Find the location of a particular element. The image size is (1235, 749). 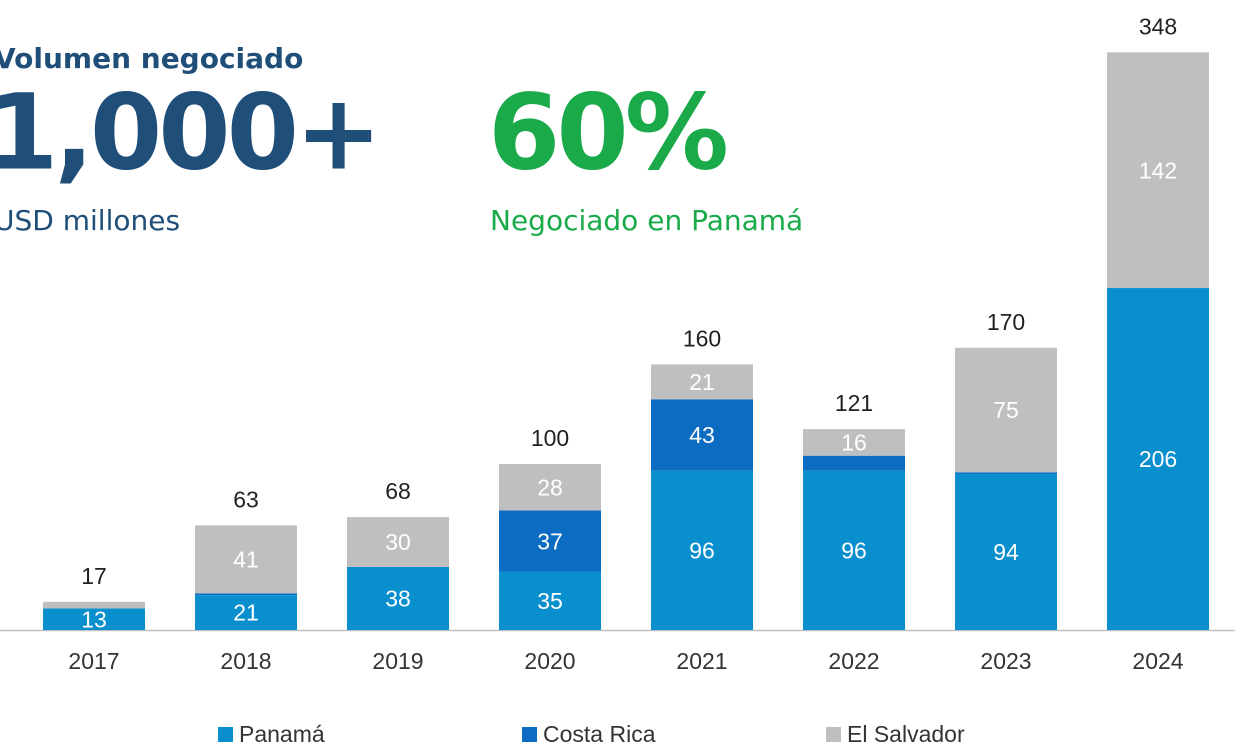

headline-share: 60% is located at coordinates (607, 132).